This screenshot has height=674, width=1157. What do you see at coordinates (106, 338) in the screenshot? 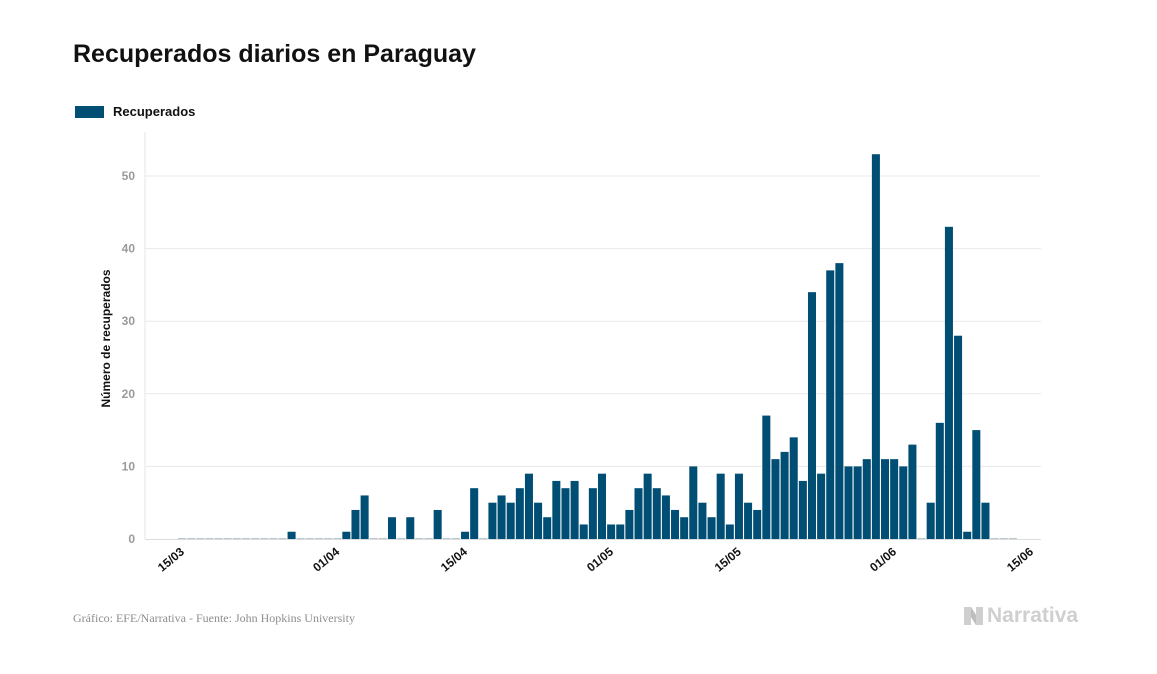
I see `y-axis-title: Número de recuperados` at bounding box center [106, 338].